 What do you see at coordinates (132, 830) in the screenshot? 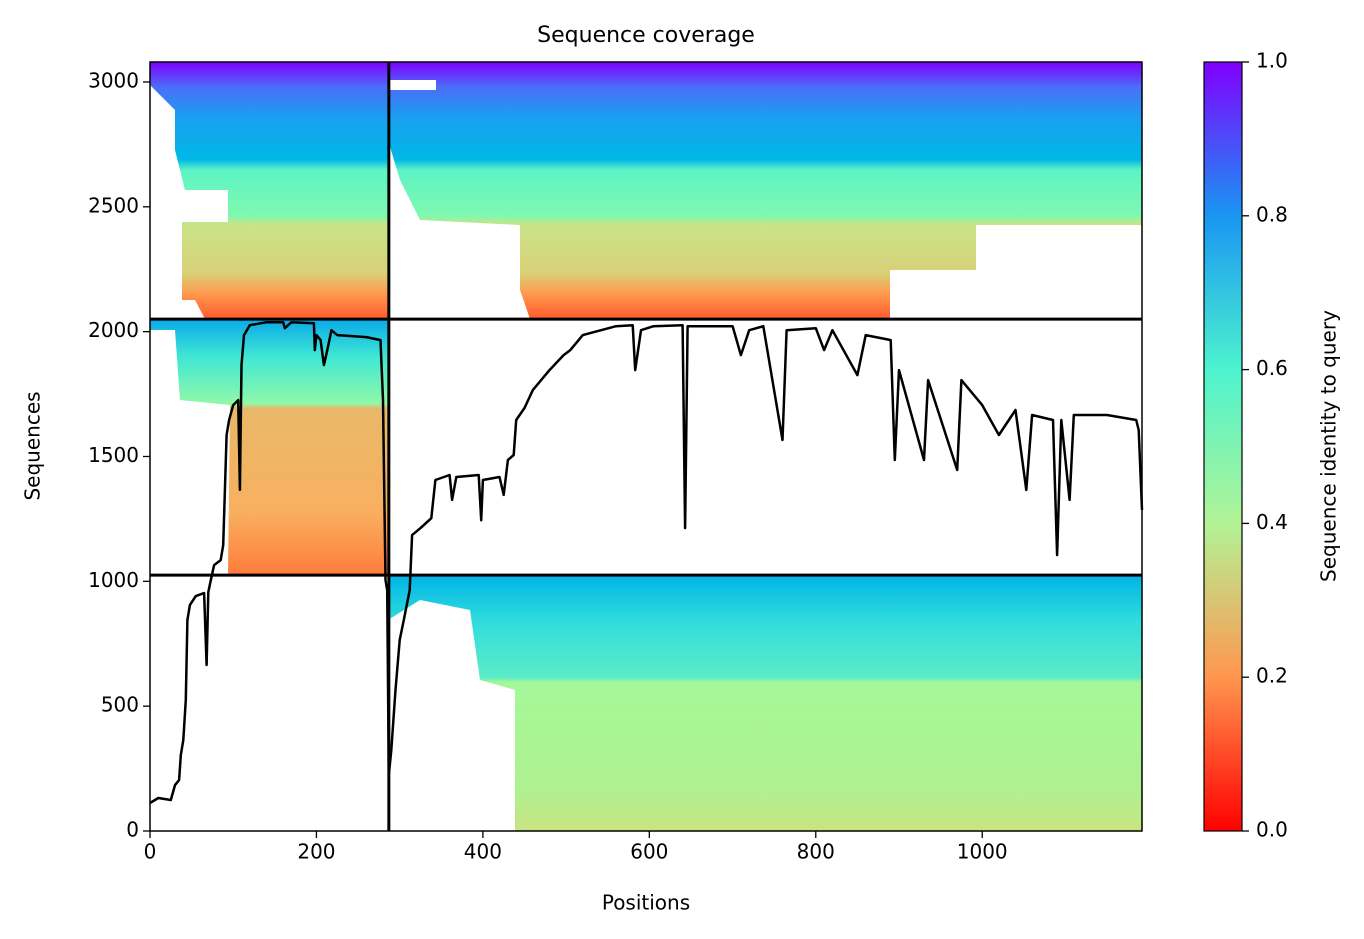
I see `y-tick-label: 0` at bounding box center [132, 830].